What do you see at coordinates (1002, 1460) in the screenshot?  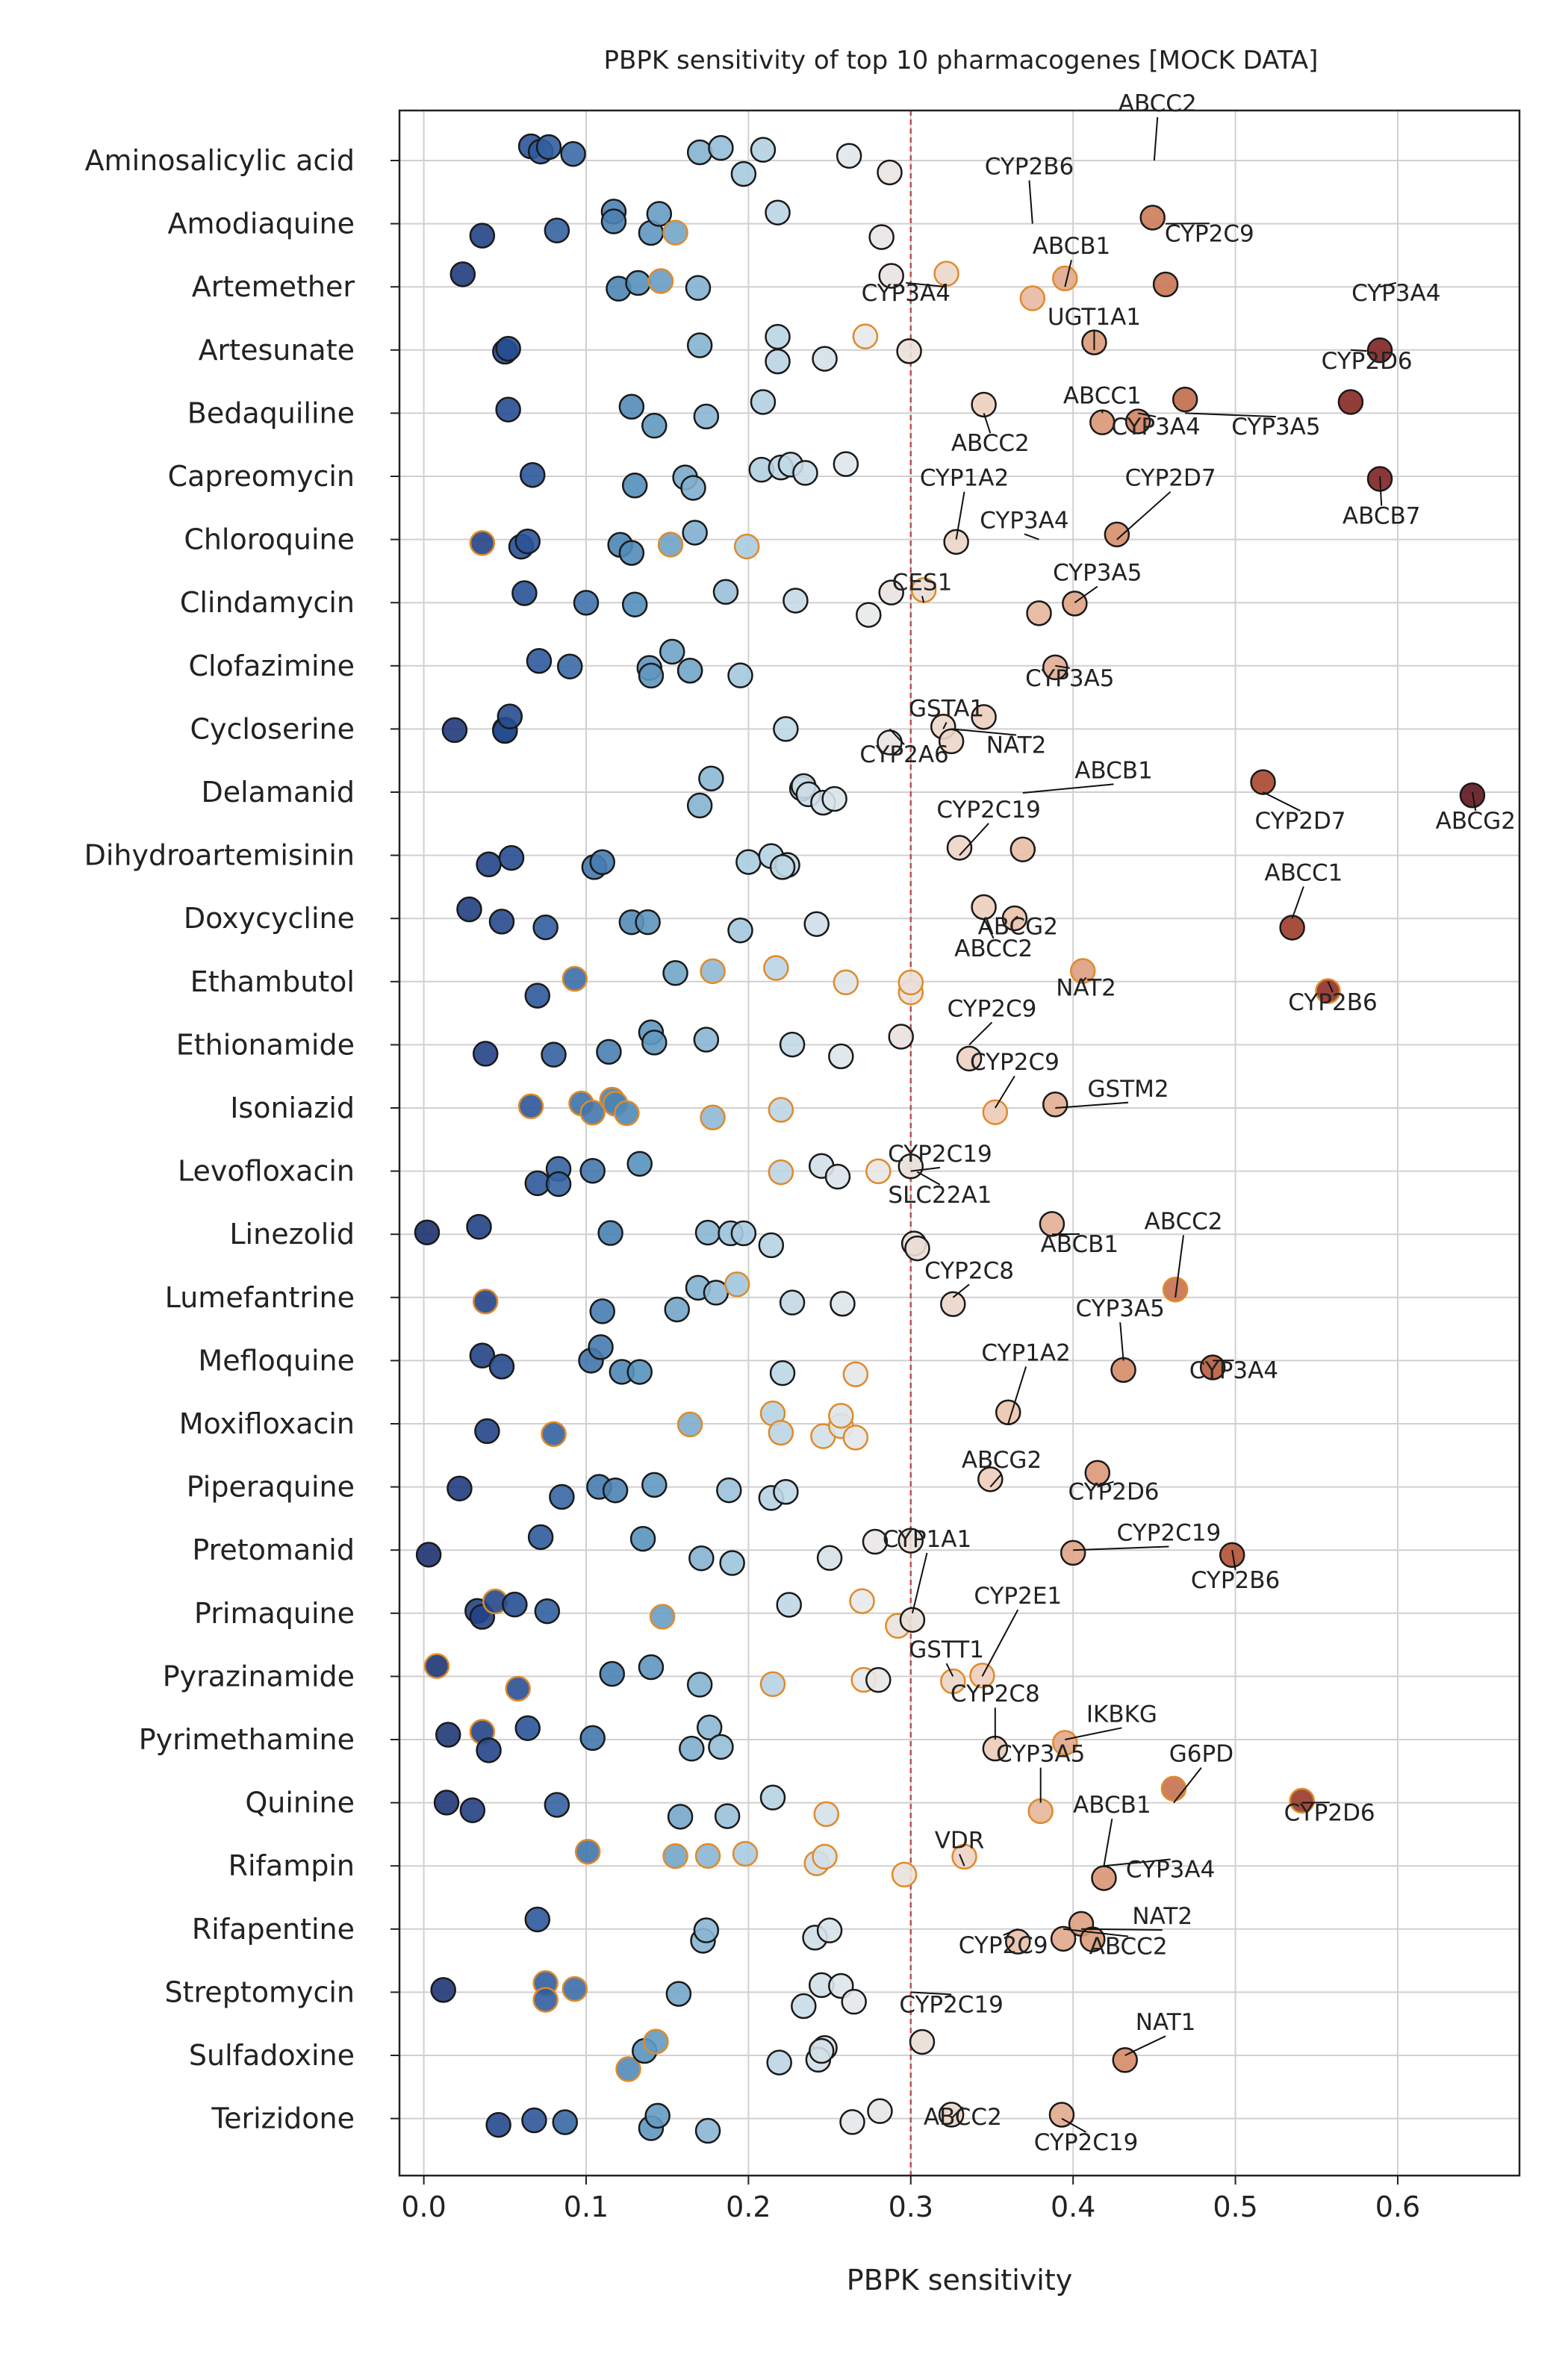 I see `gene-label: ABCG2` at bounding box center [1002, 1460].